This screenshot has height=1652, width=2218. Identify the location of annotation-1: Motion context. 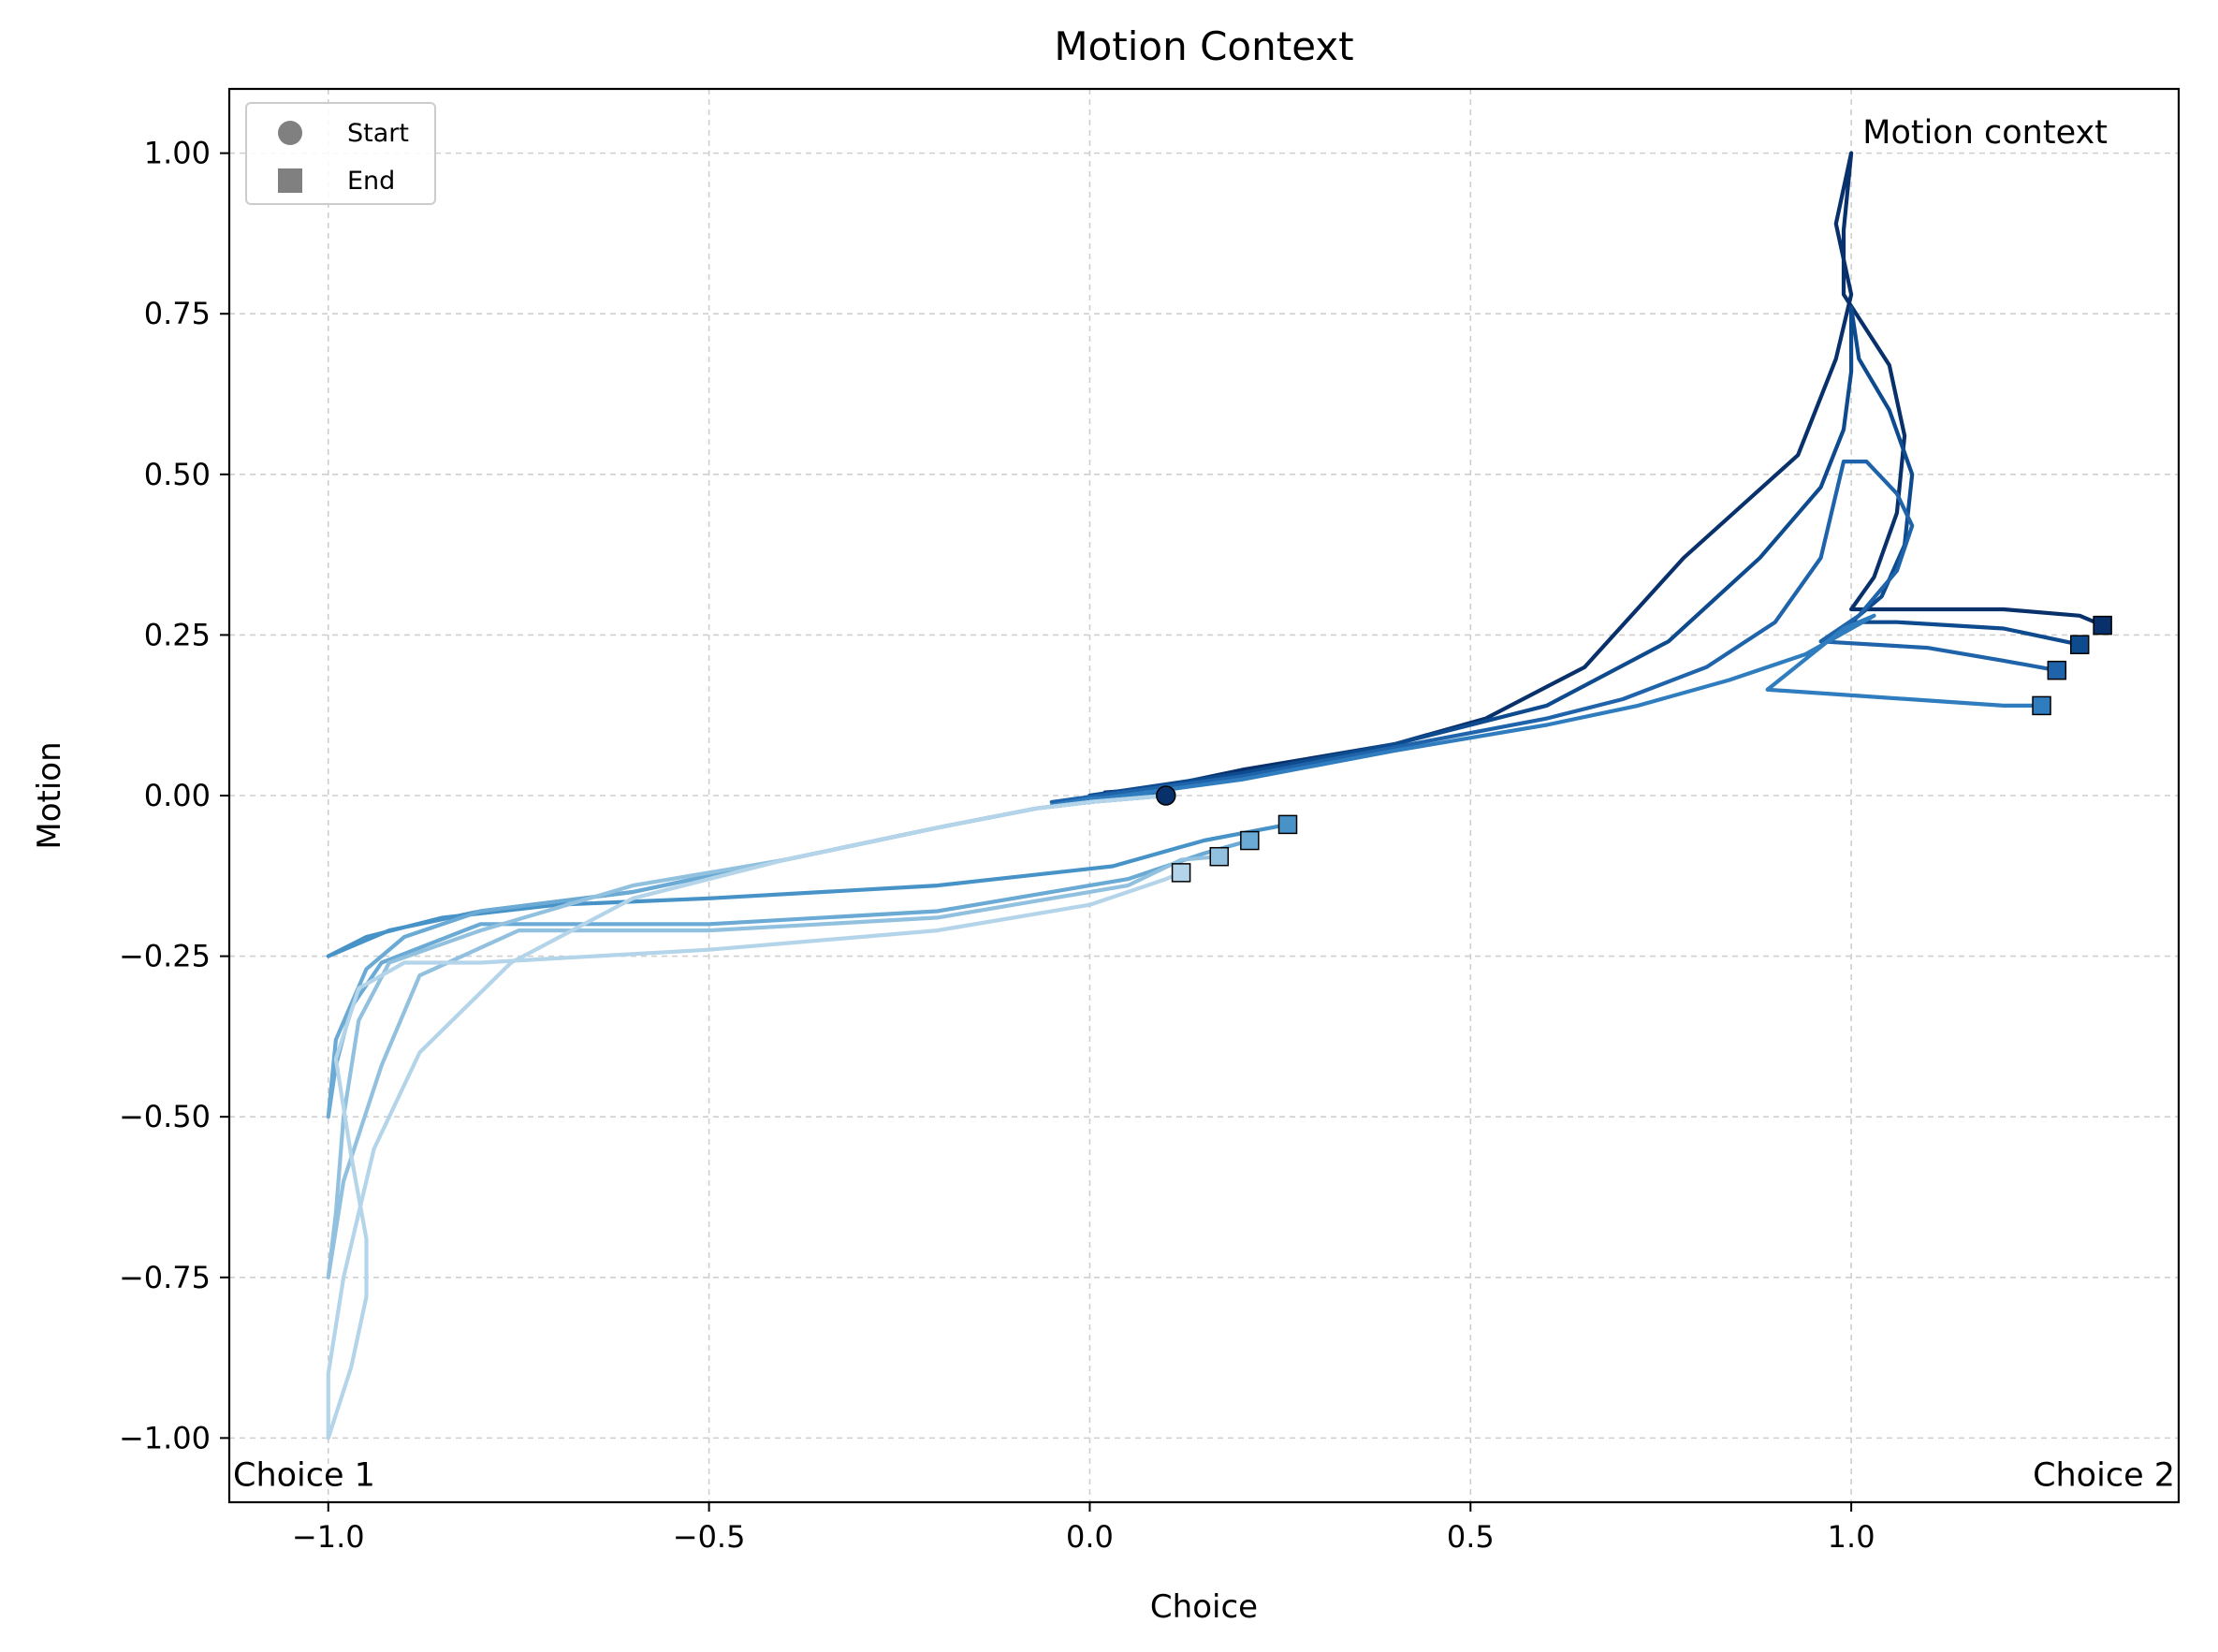
(1985, 133).